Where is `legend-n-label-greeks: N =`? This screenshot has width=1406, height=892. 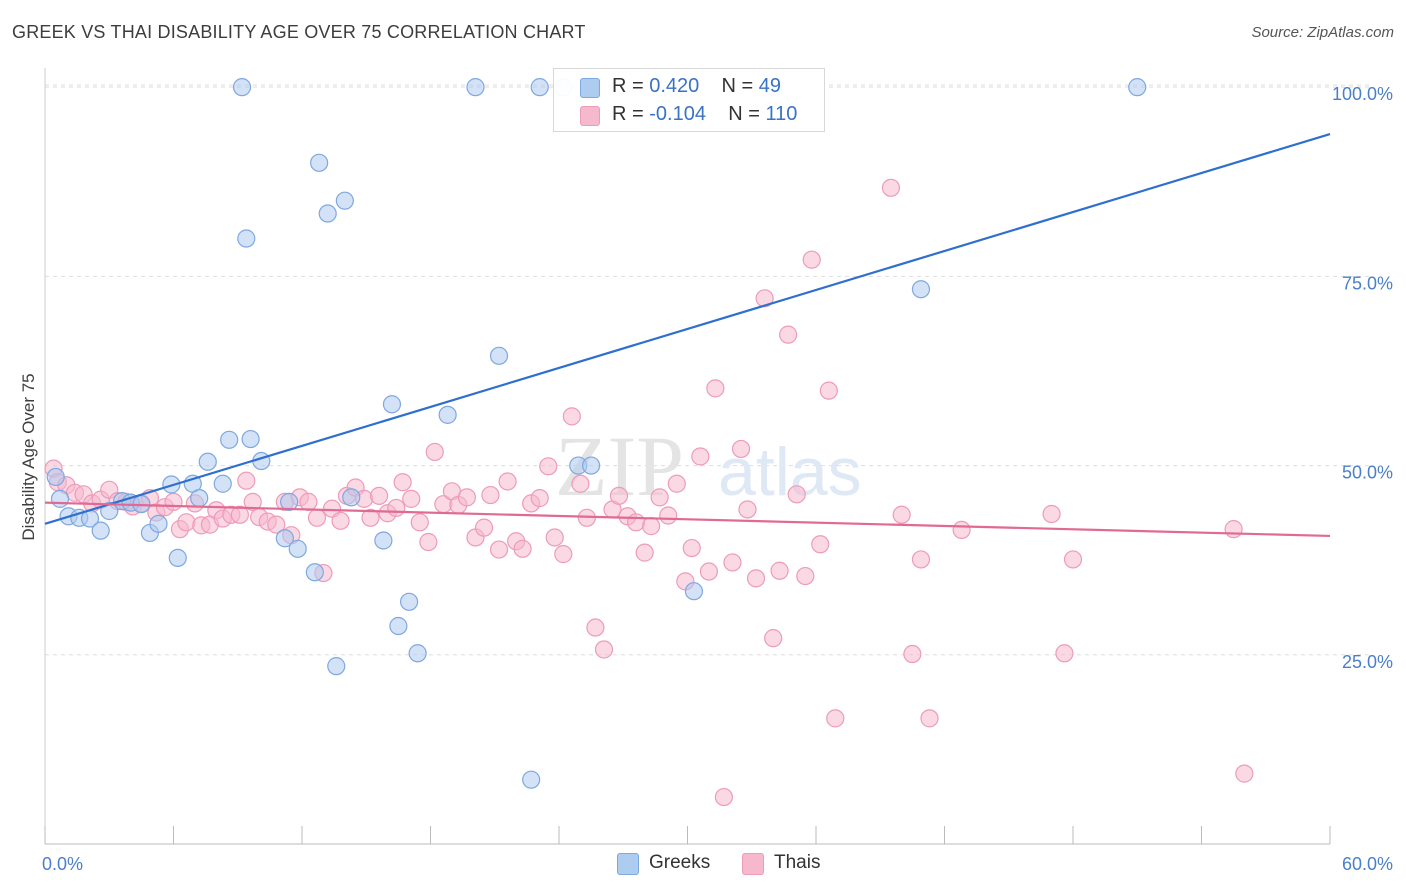
legend-n-label-greeks: N = is located at coordinates (740, 86).